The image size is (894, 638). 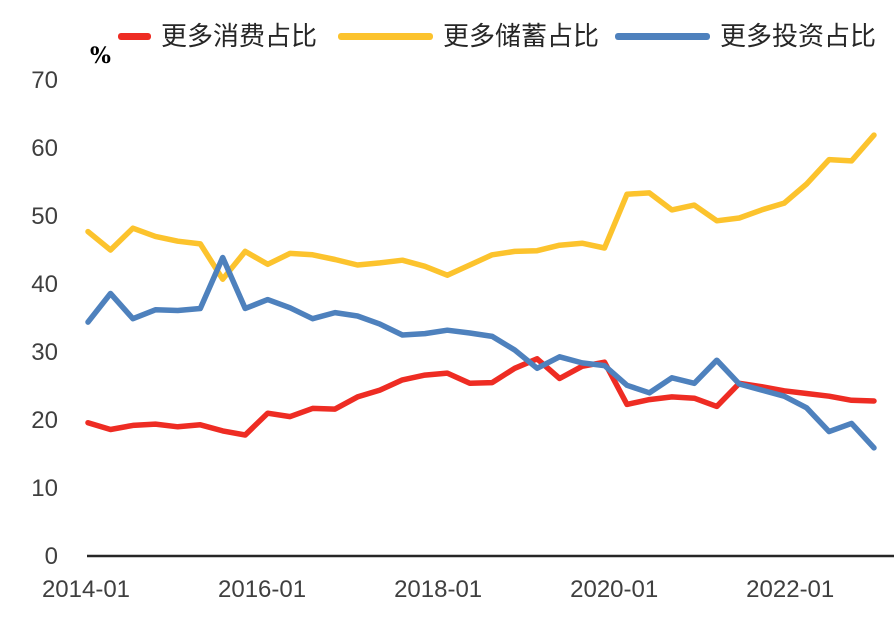 What do you see at coordinates (86, 589) in the screenshot?
I see `x-axis-tick-label: 2014-01` at bounding box center [86, 589].